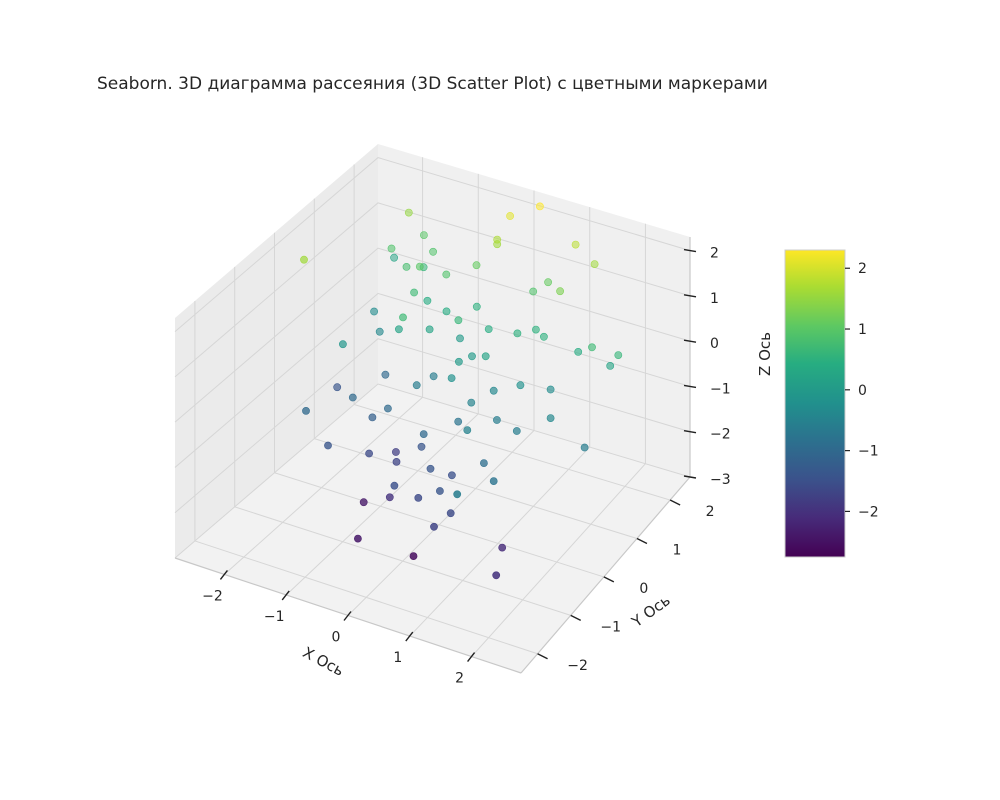 The image size is (1000, 800). I want to click on x-tick-label: 0, so click(336, 638).